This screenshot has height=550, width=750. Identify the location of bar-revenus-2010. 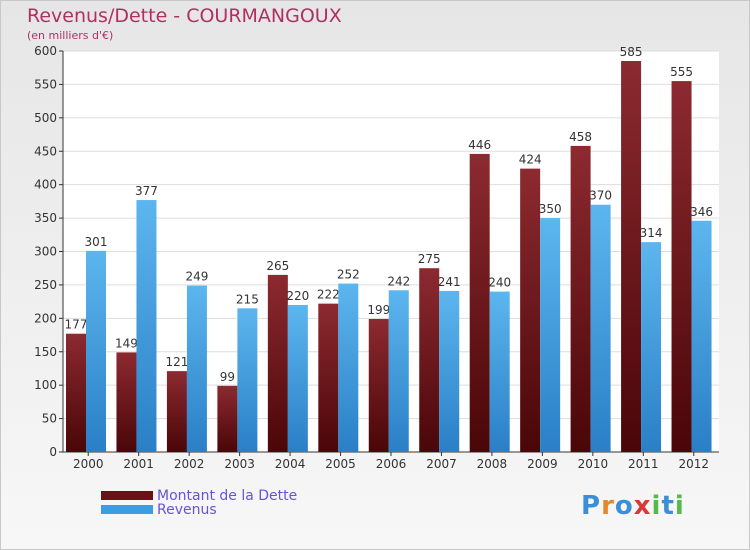
(600, 328).